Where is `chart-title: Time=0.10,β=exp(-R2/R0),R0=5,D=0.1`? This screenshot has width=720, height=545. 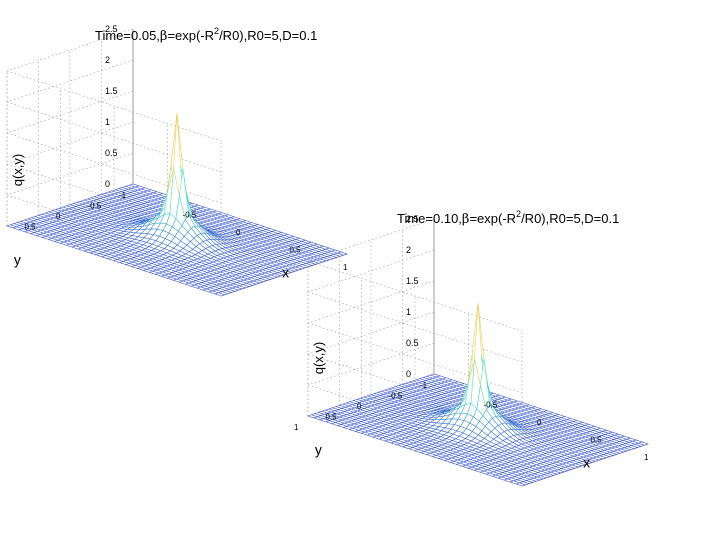 chart-title: Time=0.10,β=exp(-R2/R0),R0=5,D=0.1 is located at coordinates (508, 218).